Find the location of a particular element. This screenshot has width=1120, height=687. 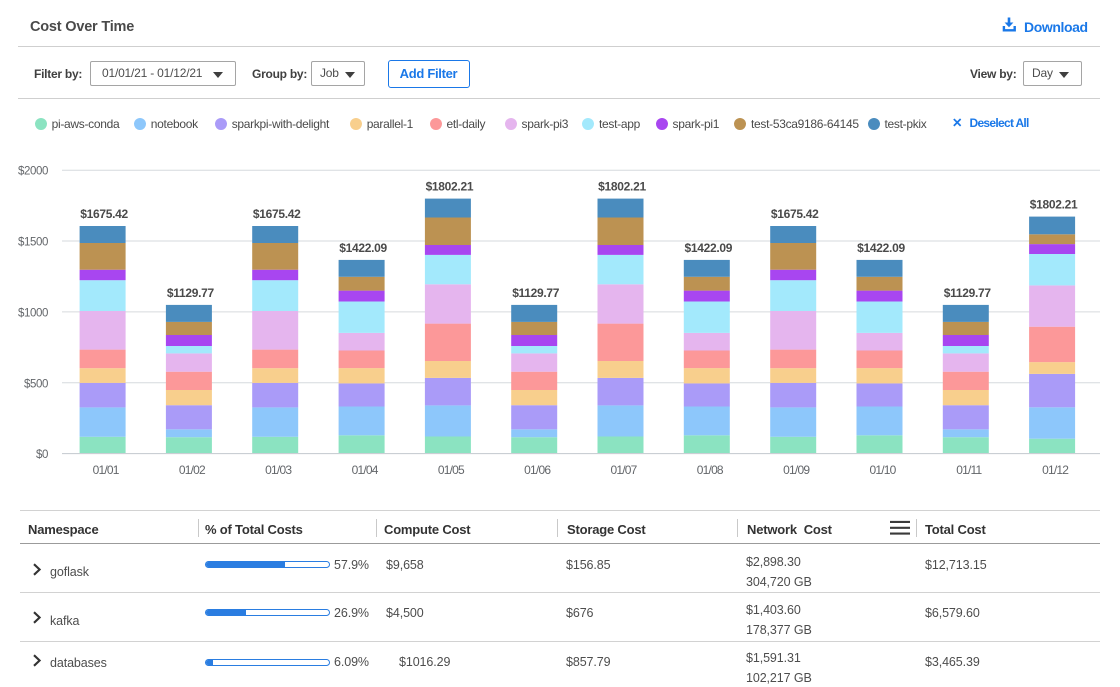

svg-text: 01/01 is located at coordinates (106, 470).